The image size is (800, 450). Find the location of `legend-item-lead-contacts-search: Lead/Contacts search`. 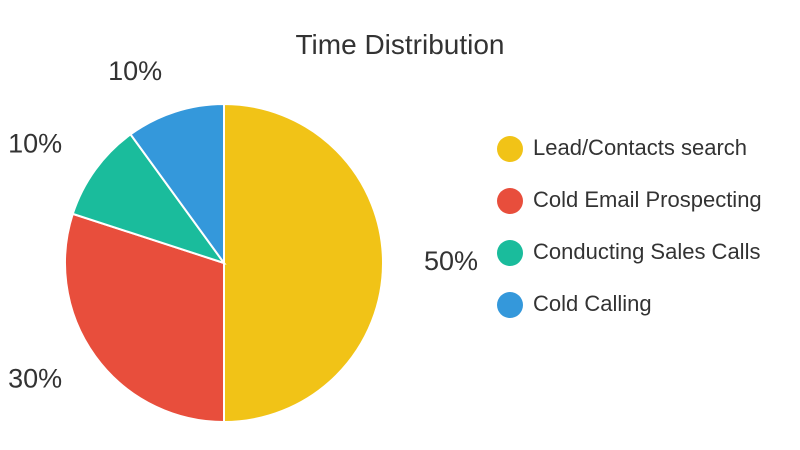

legend-item-lead-contacts-search: Lead/Contacts search is located at coordinates (622, 148).